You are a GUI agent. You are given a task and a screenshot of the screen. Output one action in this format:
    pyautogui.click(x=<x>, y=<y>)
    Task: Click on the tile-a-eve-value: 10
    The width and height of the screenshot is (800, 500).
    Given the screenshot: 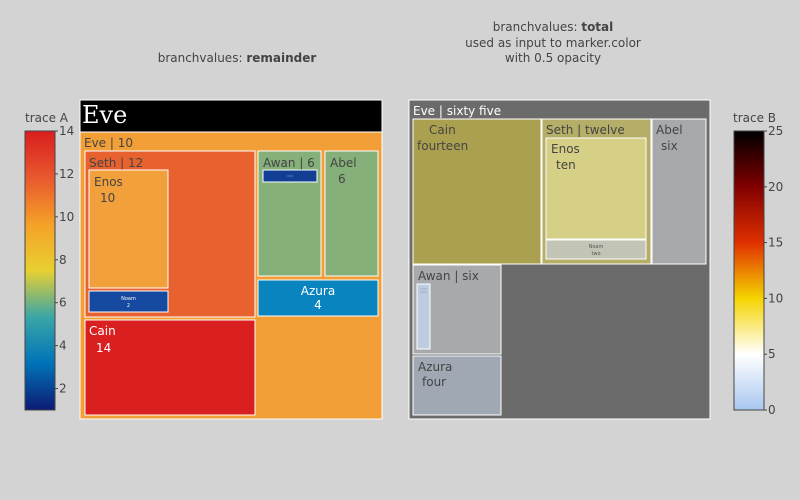 What is the action you would take?
    pyautogui.click(x=125, y=143)
    